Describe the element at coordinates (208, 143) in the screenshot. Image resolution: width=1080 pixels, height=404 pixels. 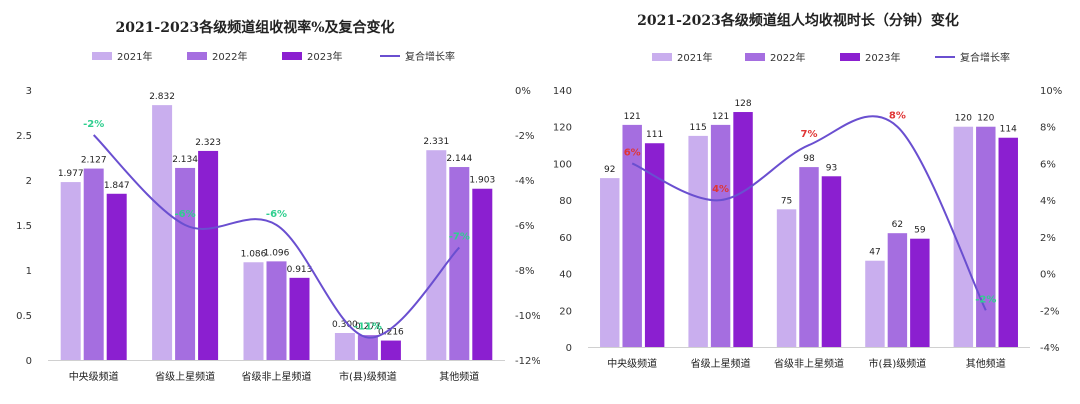
I see `bar-value-label: 2.323` at that location.